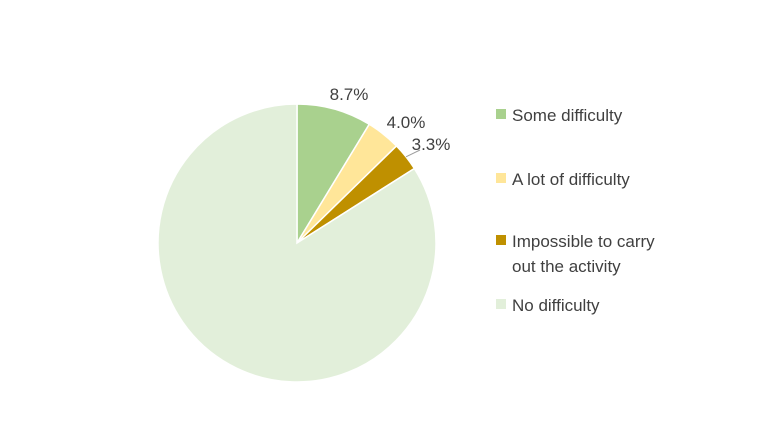 The width and height of the screenshot is (780, 444). I want to click on legend-entry-some-difficulty: Some difficulty, so click(559, 115).